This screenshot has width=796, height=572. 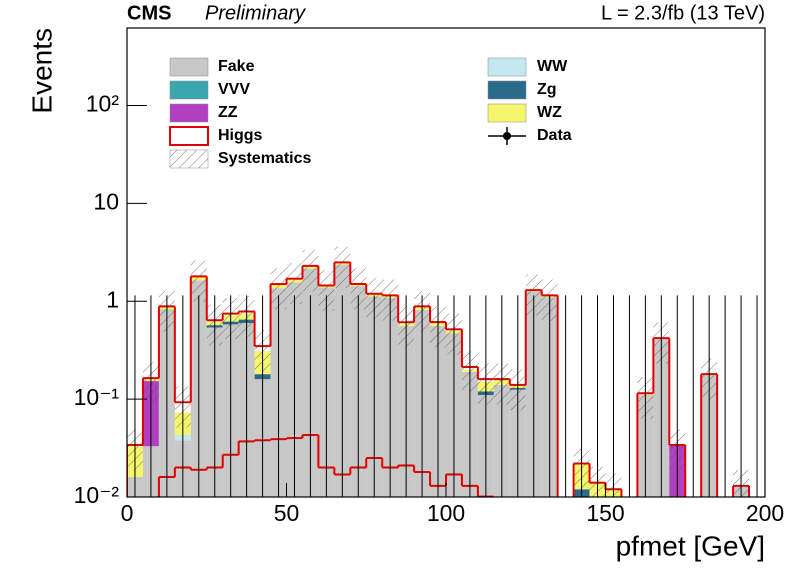 What do you see at coordinates (149, 13) in the screenshot?
I see `chart-title: CMS` at bounding box center [149, 13].